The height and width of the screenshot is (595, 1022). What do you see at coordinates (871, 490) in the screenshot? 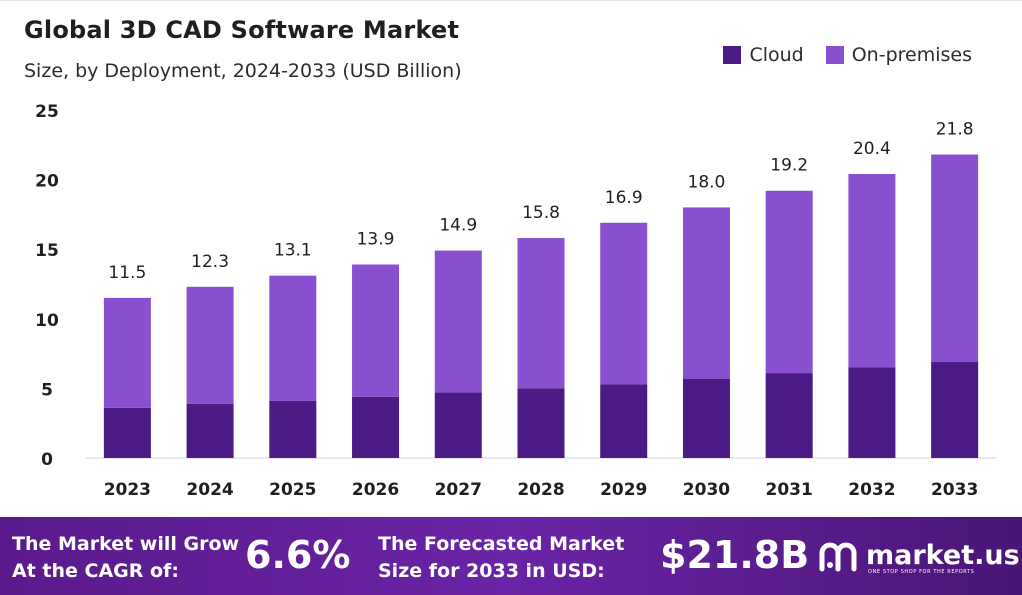
I see `x-tick-label: 2032` at bounding box center [871, 490].